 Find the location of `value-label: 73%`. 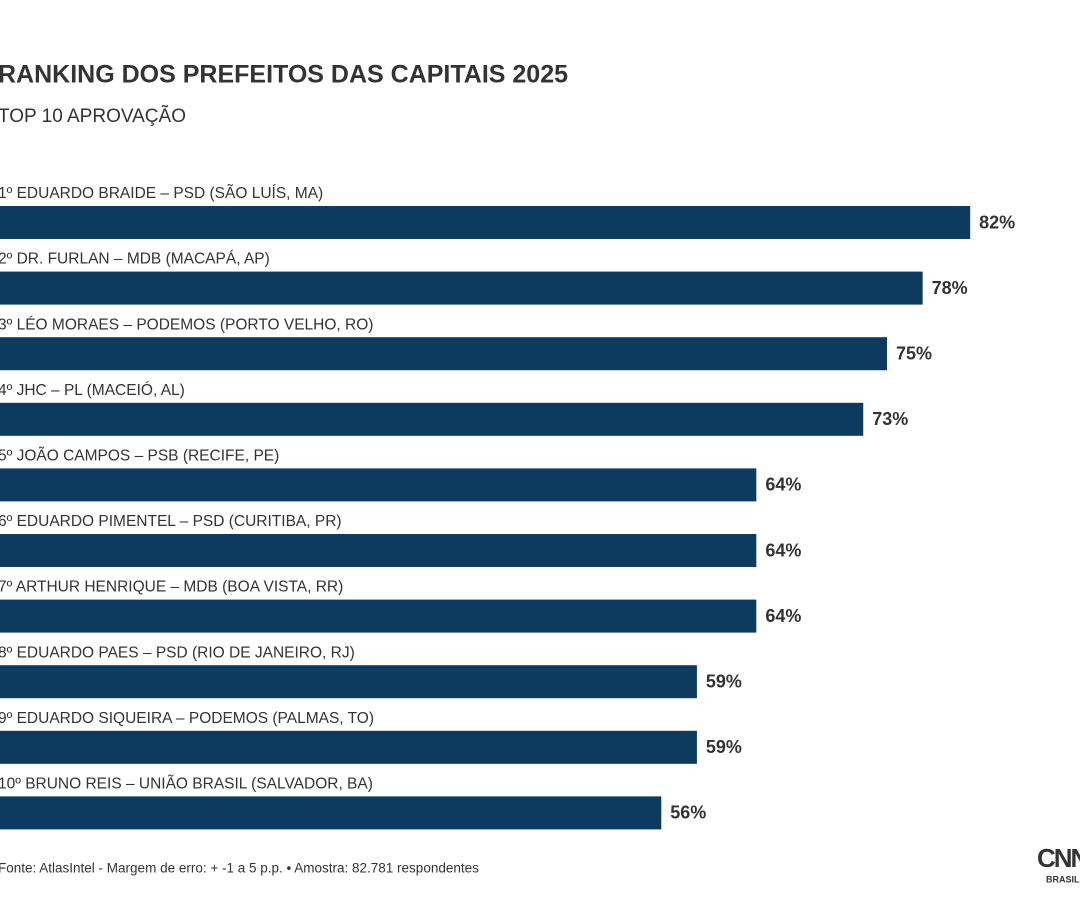

value-label: 73% is located at coordinates (890, 419).